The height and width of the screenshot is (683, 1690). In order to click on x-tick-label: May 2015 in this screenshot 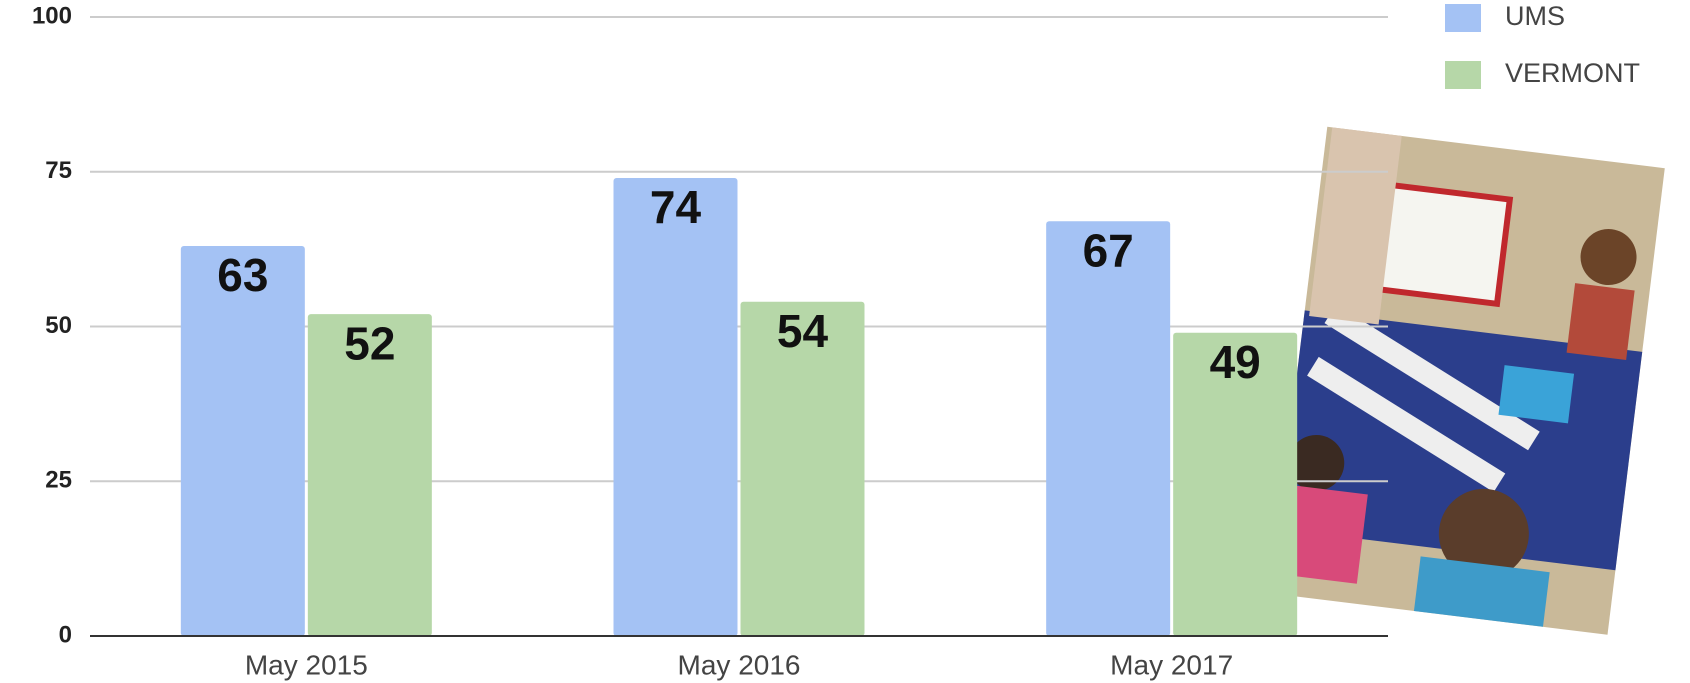, I will do `click(306, 664)`.